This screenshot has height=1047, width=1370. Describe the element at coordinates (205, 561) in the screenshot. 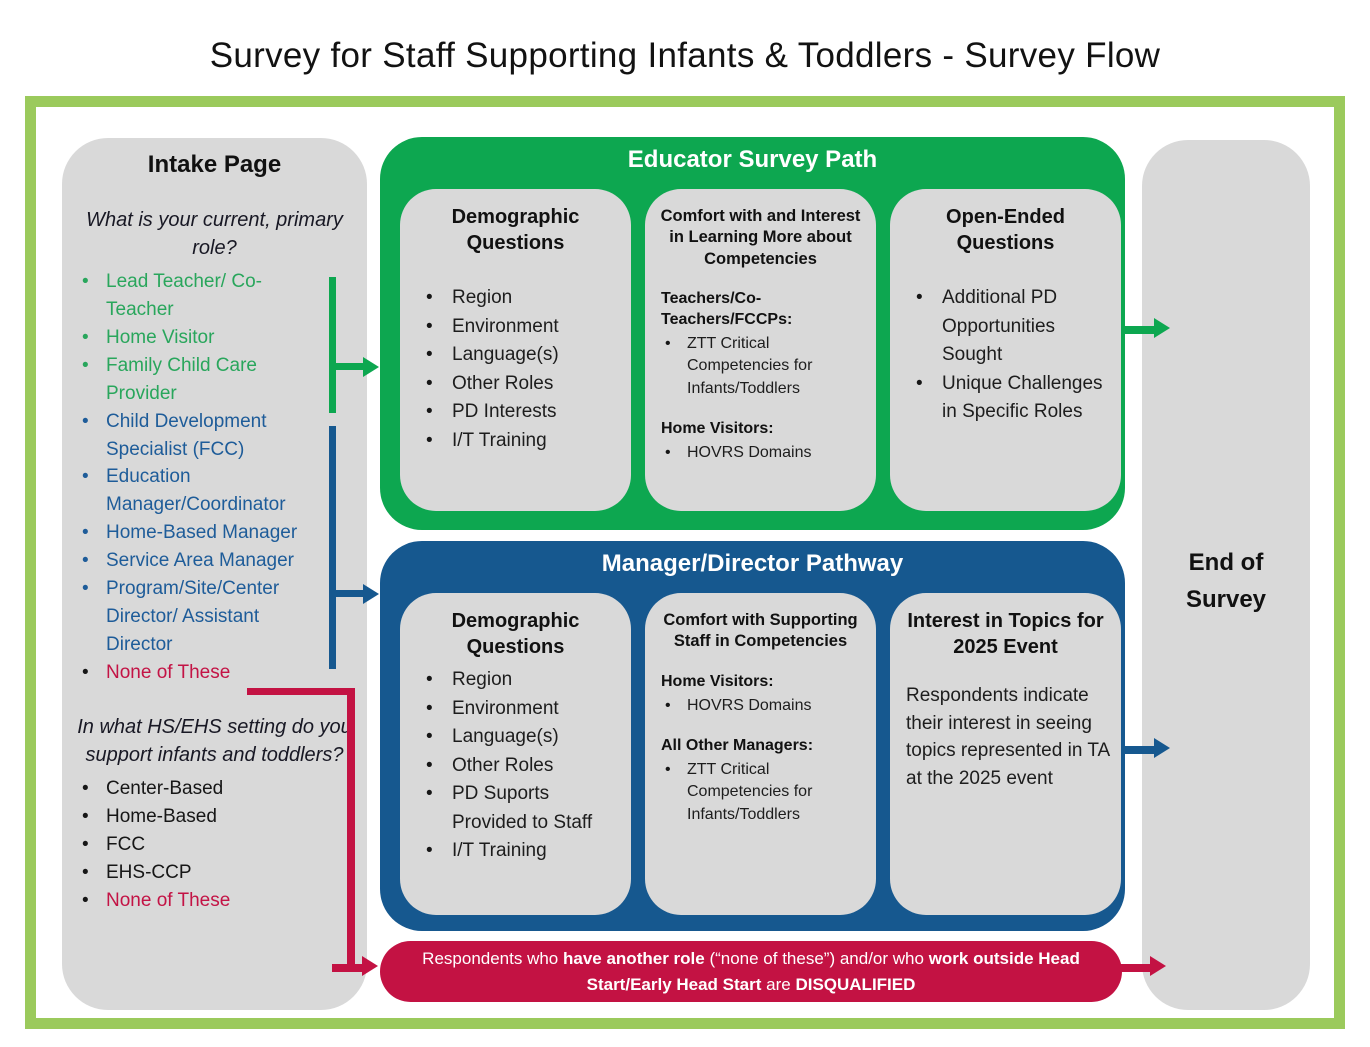

I see `role-item-service-area-manager: • Service Area Manager` at that location.